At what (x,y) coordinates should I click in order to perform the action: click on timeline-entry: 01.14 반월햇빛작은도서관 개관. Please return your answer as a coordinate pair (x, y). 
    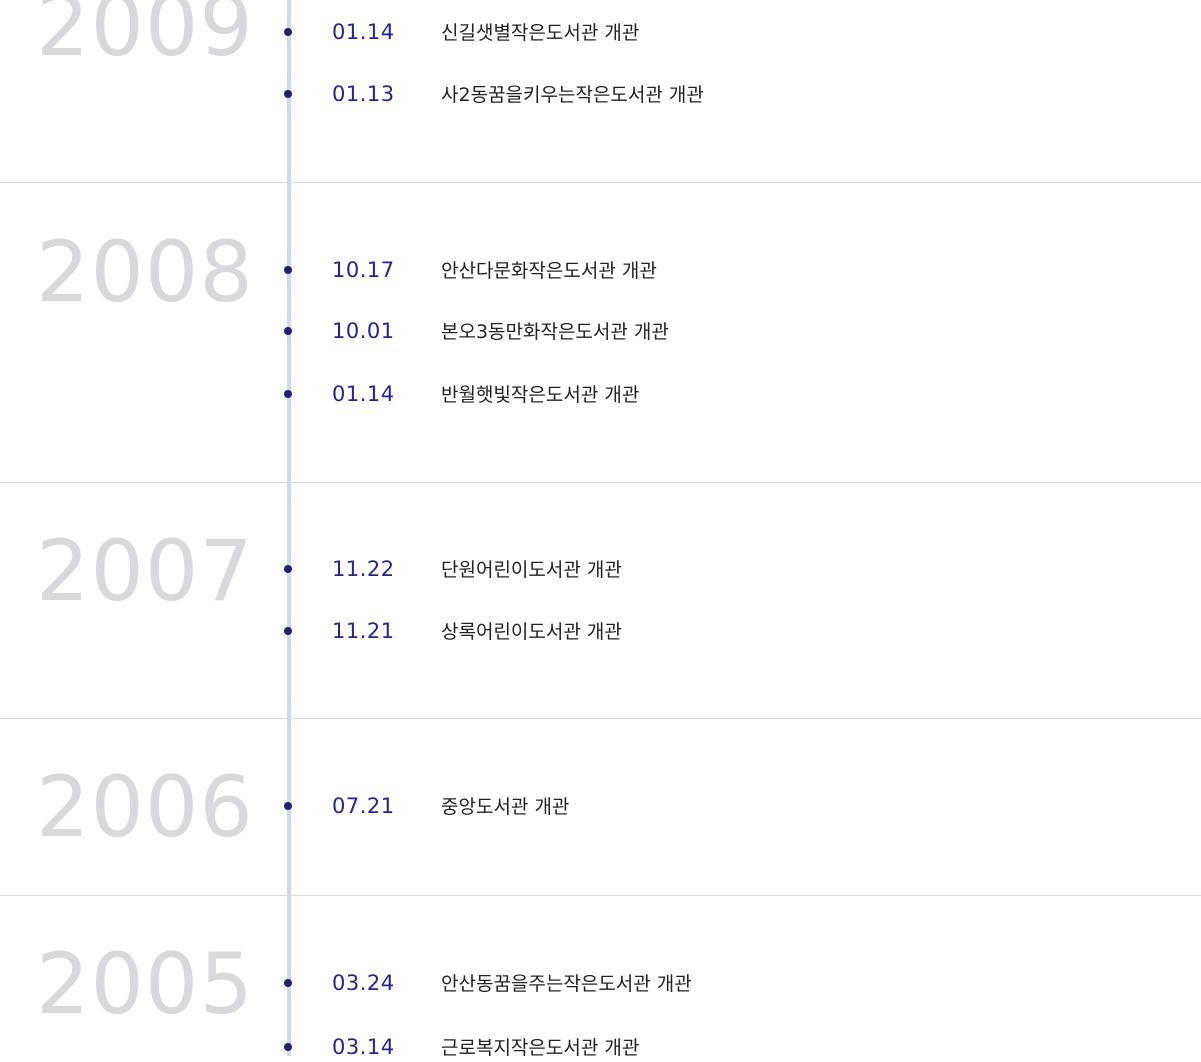
    Looking at the image, I should click on (600, 394).